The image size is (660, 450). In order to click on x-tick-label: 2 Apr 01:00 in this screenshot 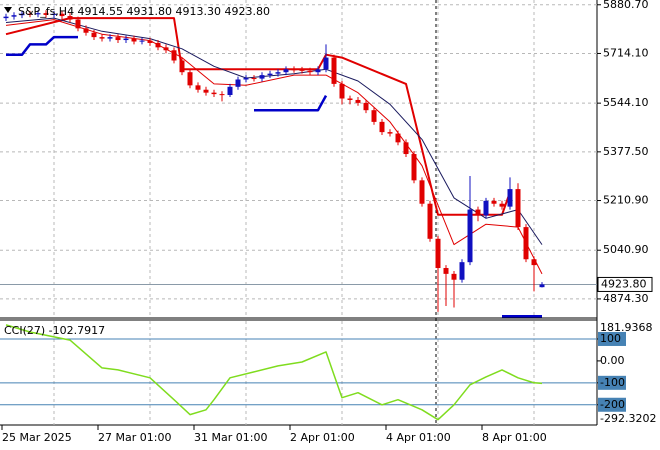, I will do `click(322, 437)`.